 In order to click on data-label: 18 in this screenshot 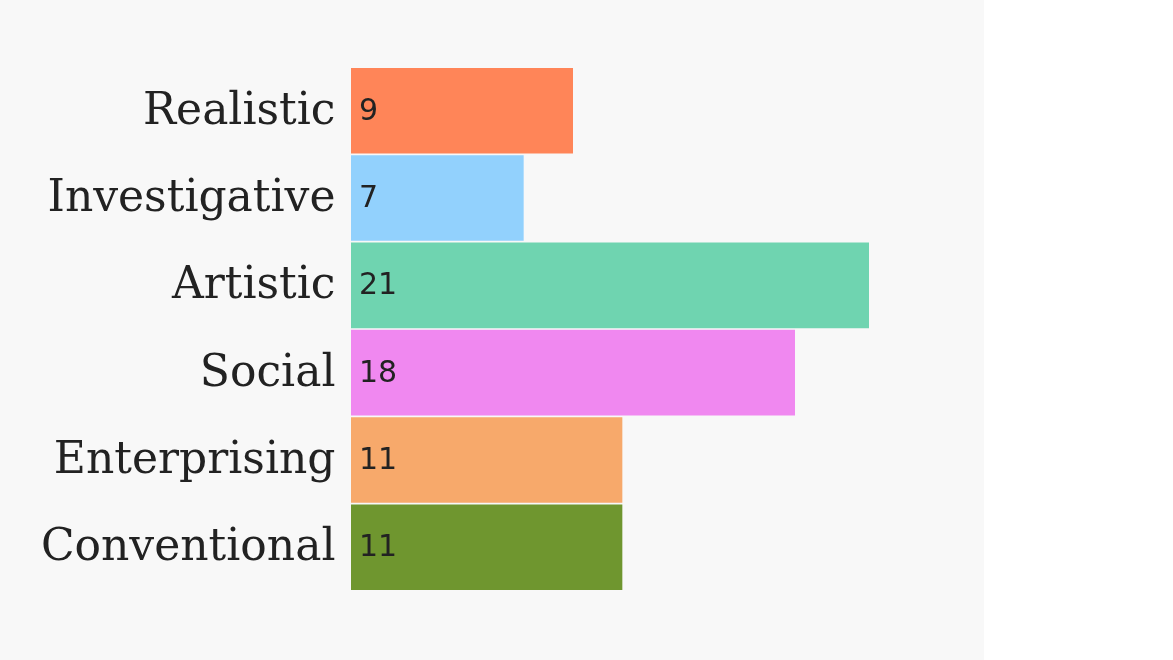, I will do `click(378, 371)`.